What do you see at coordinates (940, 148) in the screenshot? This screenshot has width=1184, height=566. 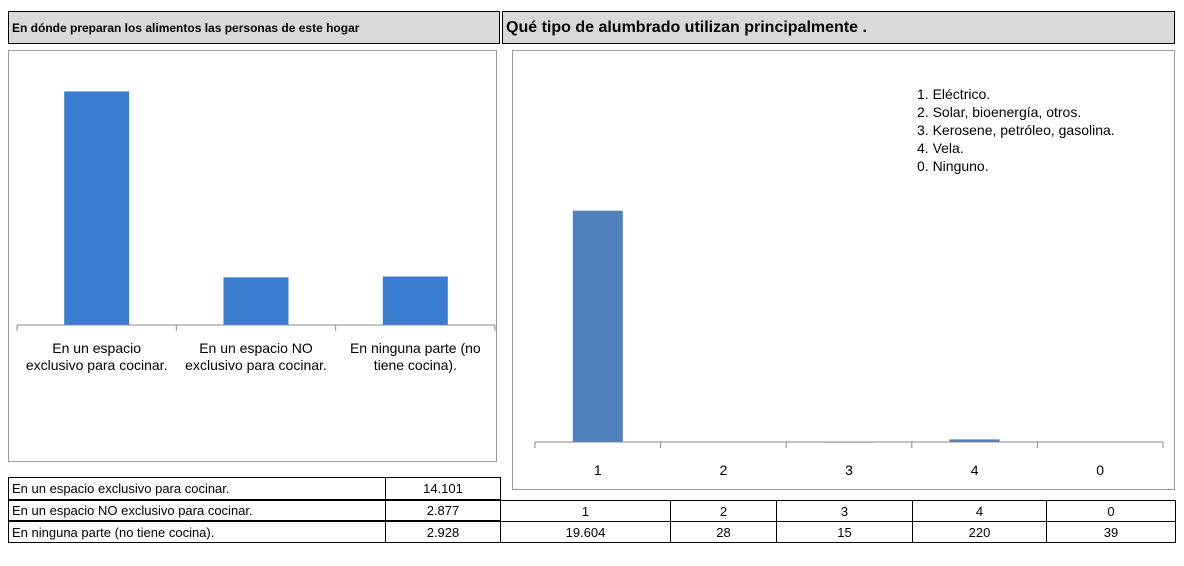 I see `legend-note: 4. Vela.` at bounding box center [940, 148].